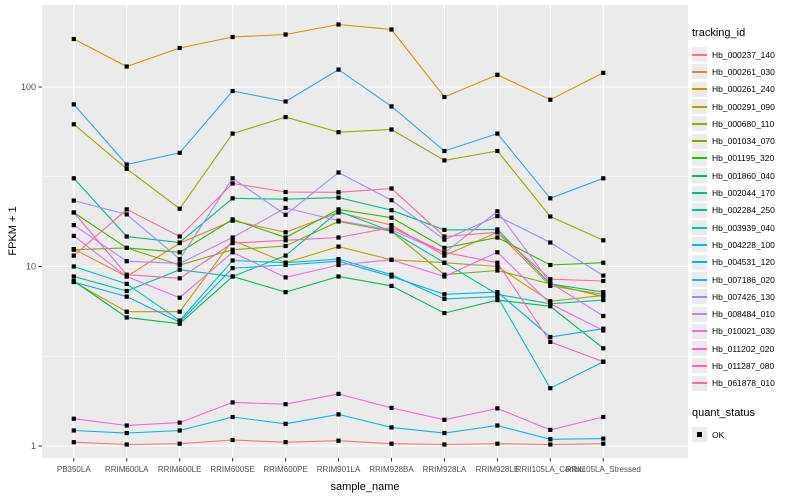 The height and width of the screenshot is (500, 800). What do you see at coordinates (699, 434) in the screenshot?
I see `square-marker-icon` at bounding box center [699, 434].